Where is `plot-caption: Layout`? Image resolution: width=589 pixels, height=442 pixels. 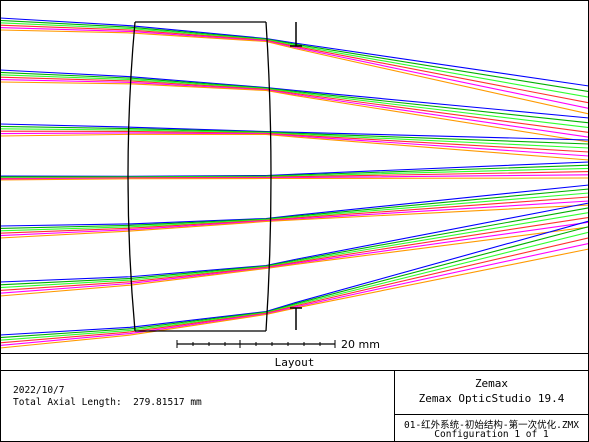 plot-caption: Layout is located at coordinates (294, 362).